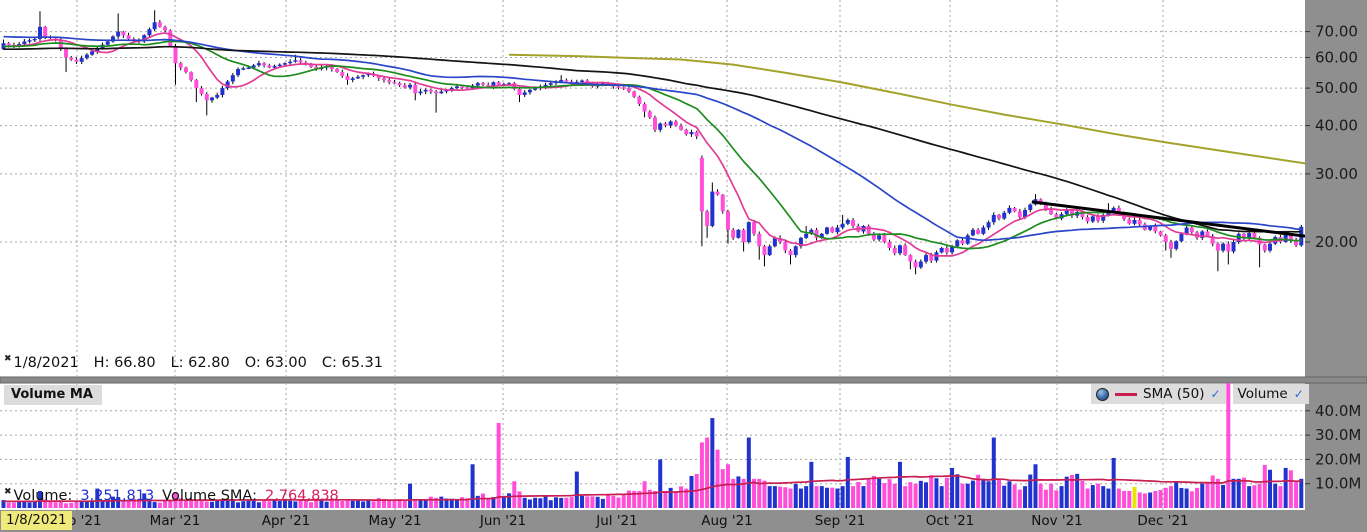 The width and height of the screenshot is (1367, 532). Describe the element at coordinates (1215, 394) in the screenshot. I see `sma-dropdown-icon: ✓` at that location.